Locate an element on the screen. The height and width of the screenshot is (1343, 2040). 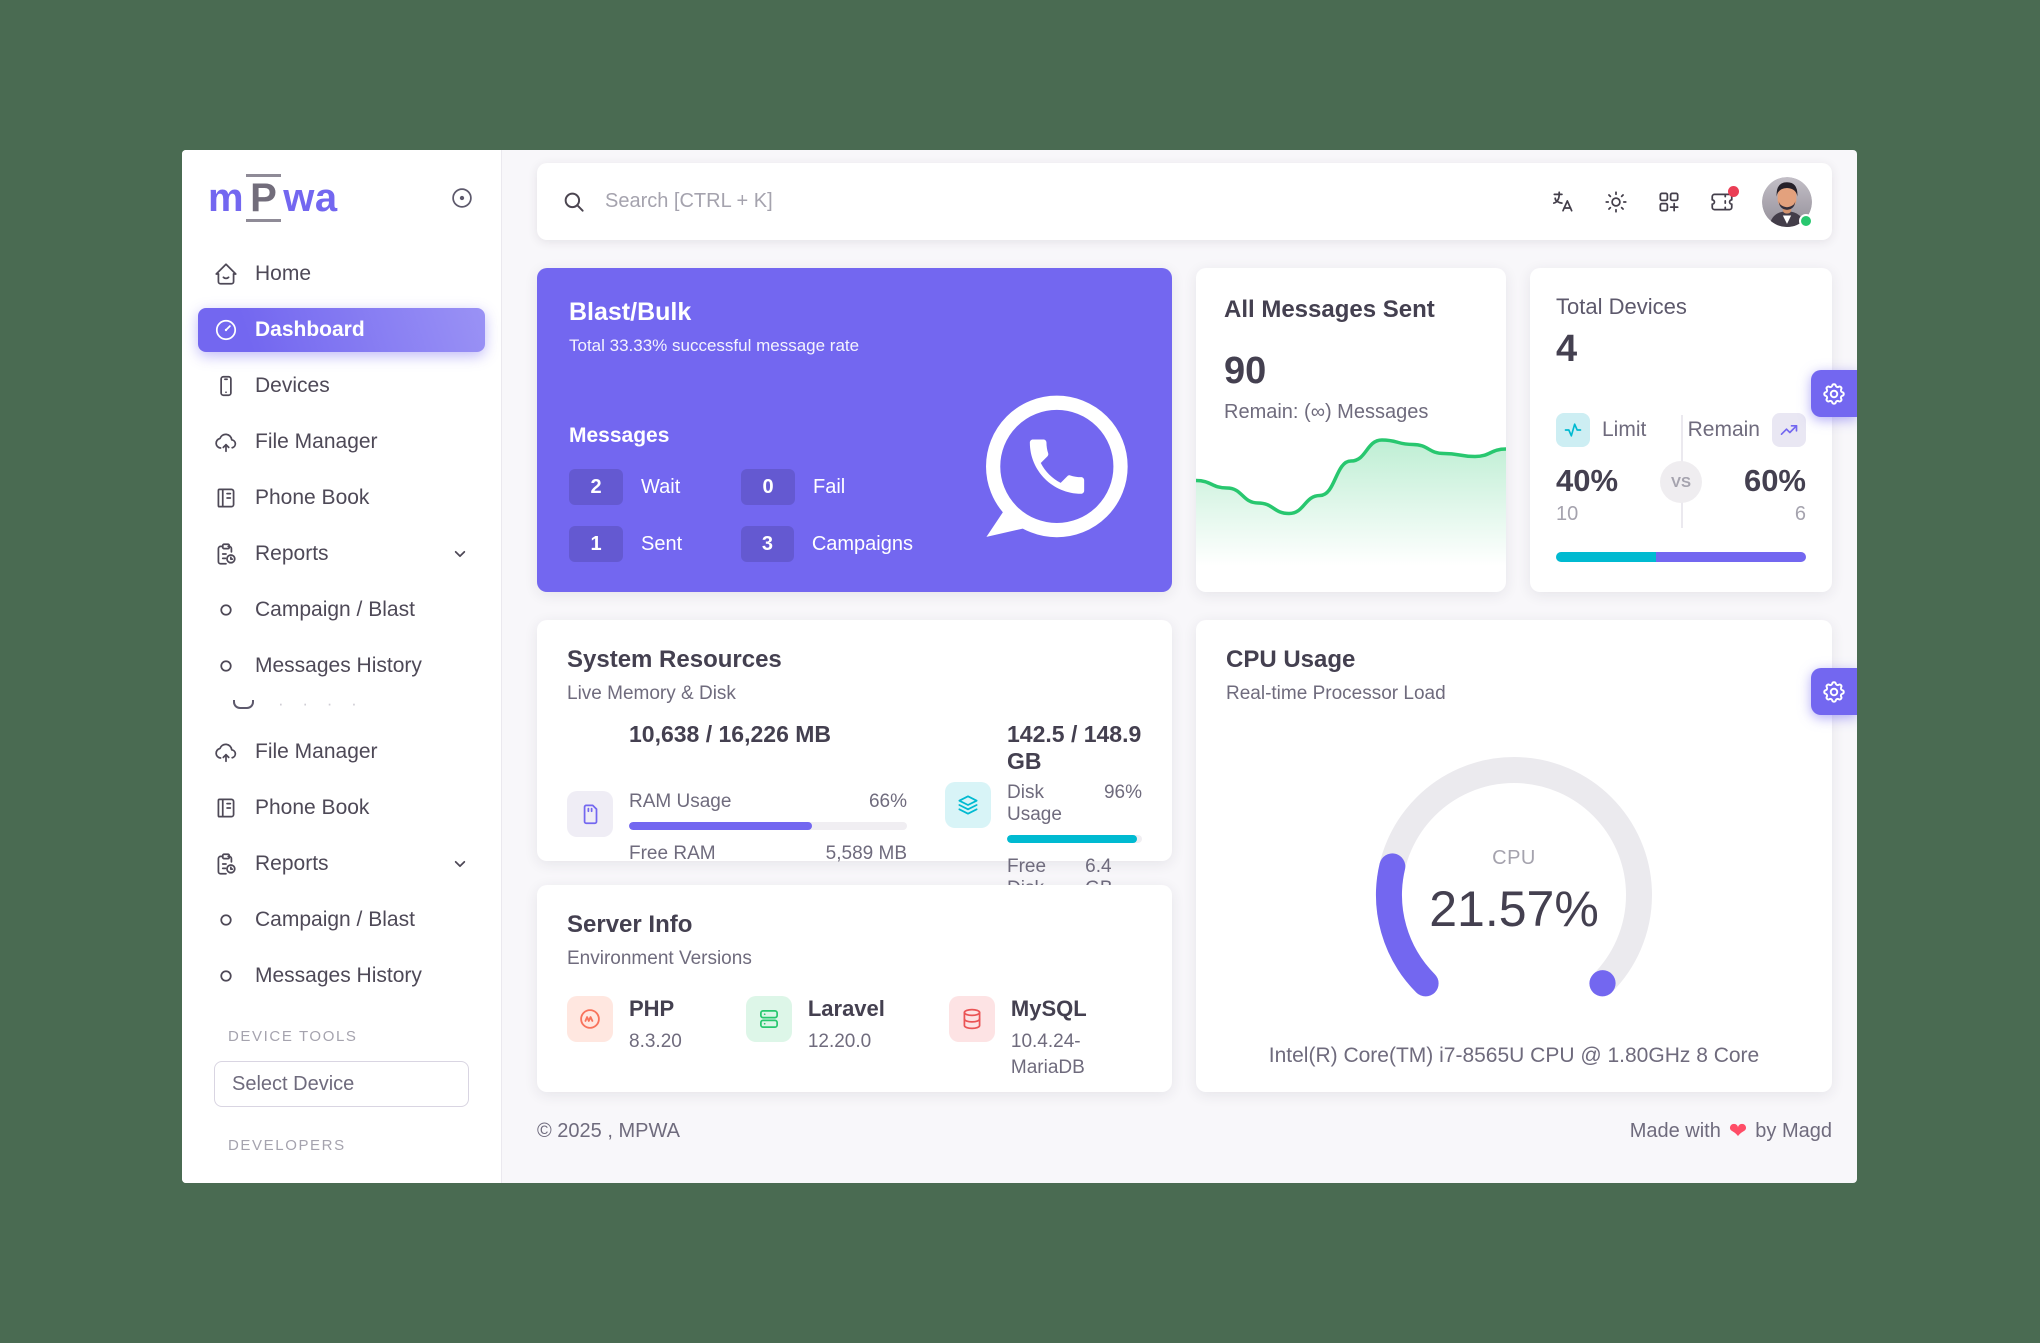
sidebar-item-reports-2: Reports is located at coordinates (341, 864).